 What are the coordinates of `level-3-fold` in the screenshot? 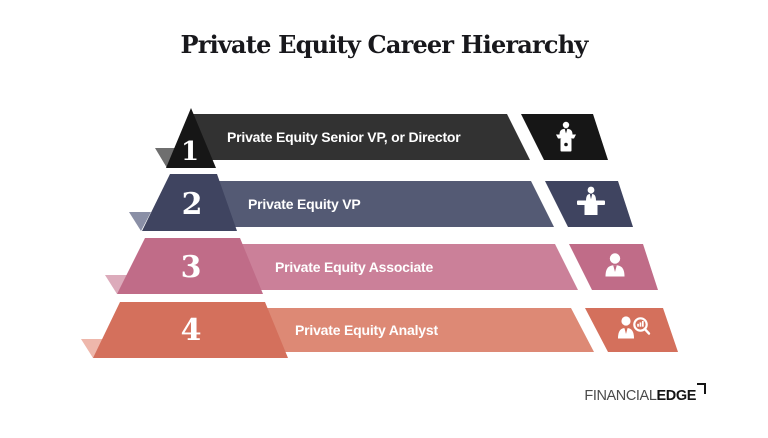 It's located at (116, 284).